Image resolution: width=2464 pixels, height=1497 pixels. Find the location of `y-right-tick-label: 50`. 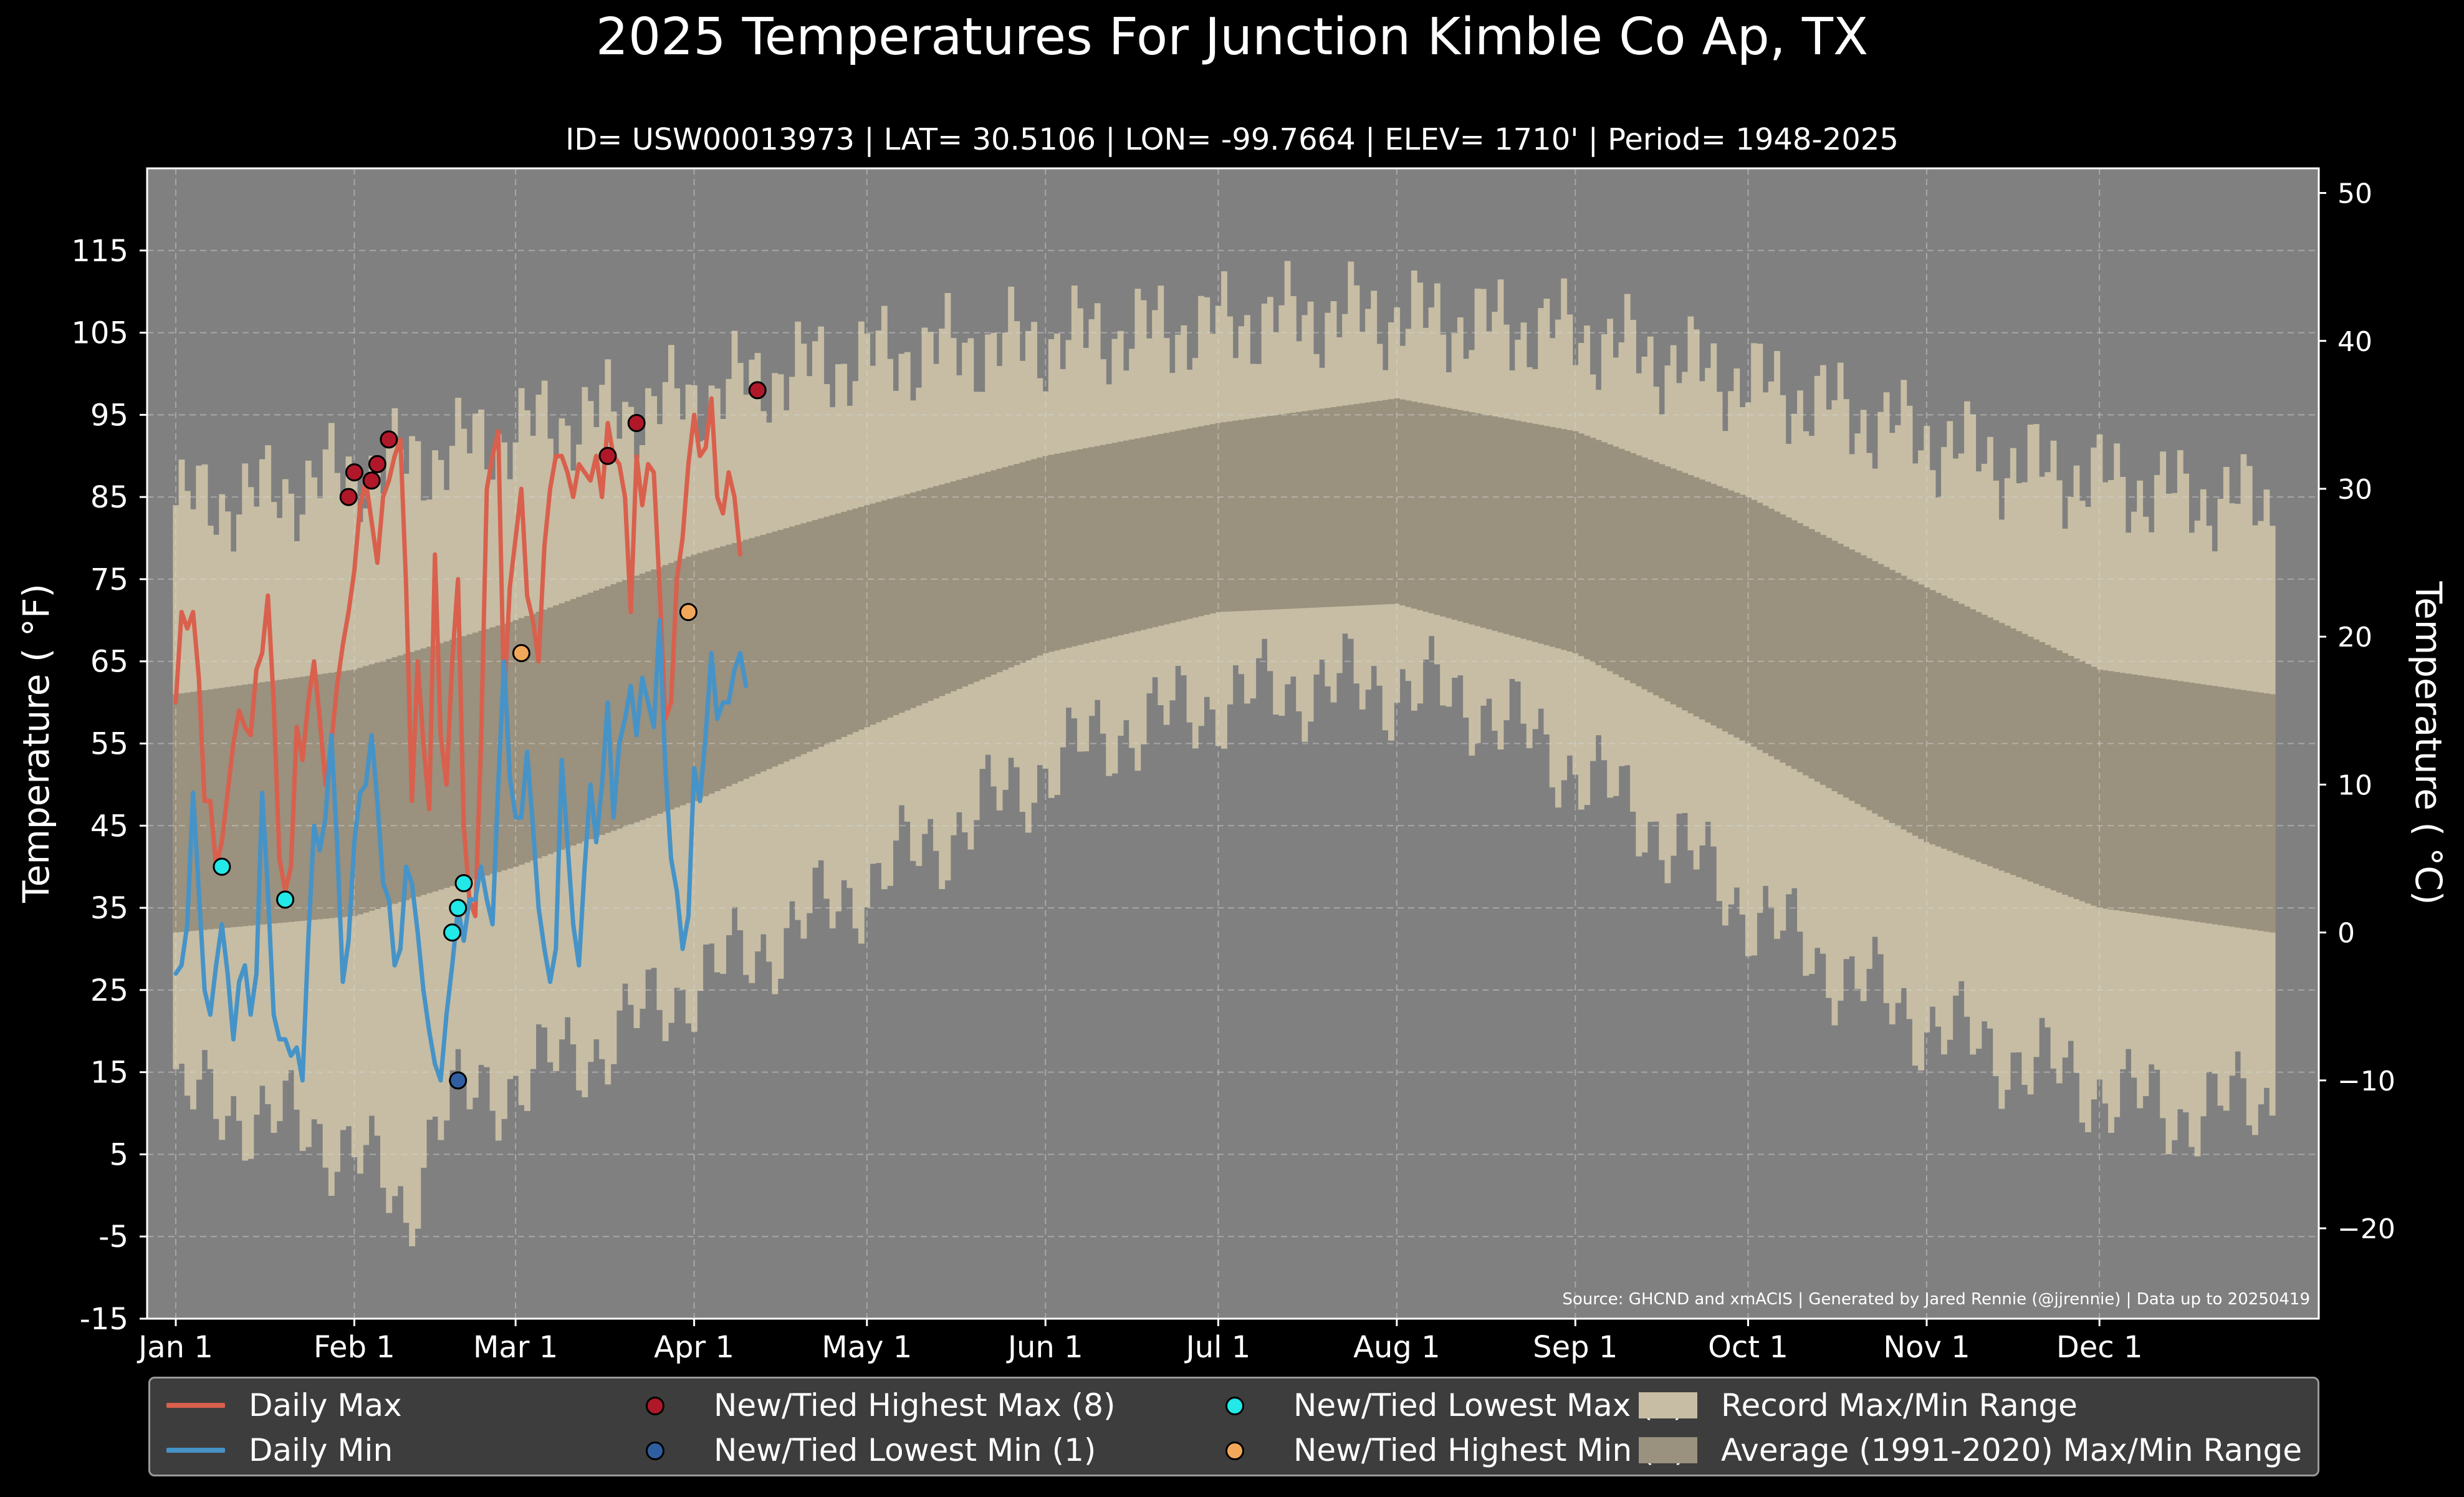

y-right-tick-label: 50 is located at coordinates (2354, 194).